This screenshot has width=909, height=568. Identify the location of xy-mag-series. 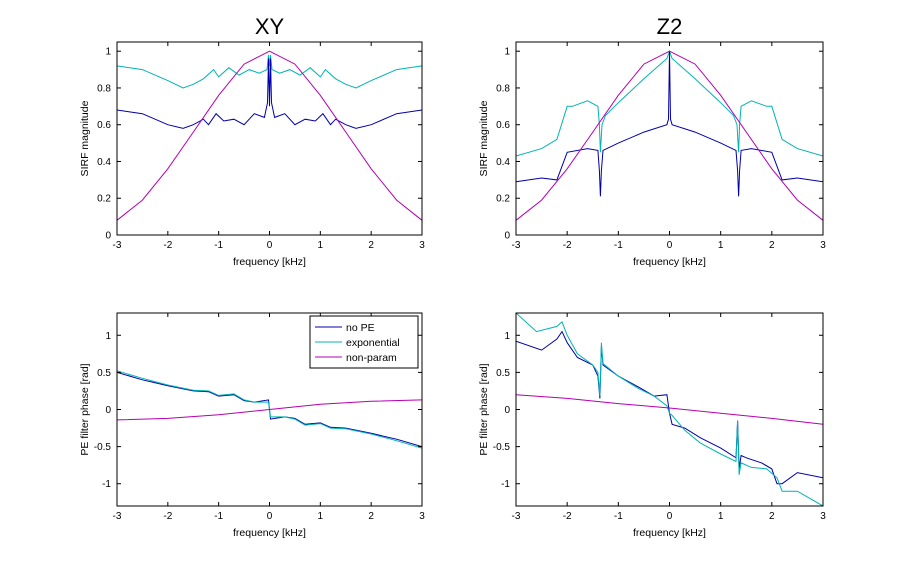
(269, 135).